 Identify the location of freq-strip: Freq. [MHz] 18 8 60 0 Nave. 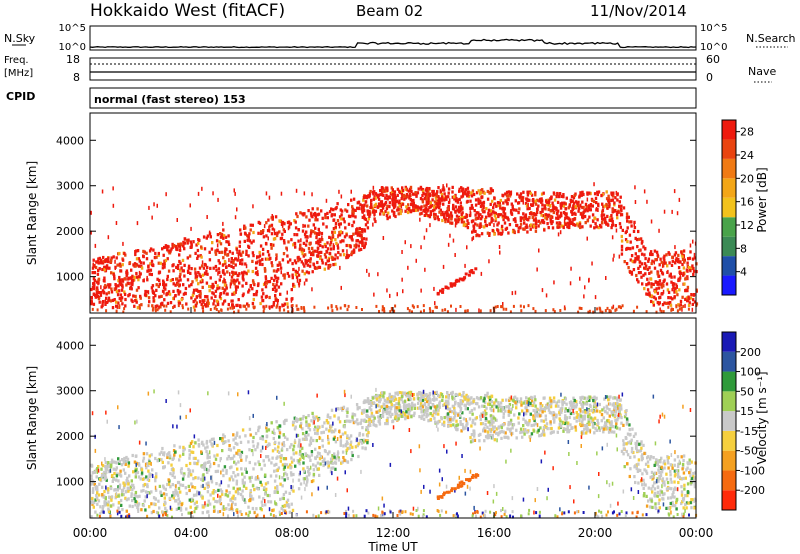
(390, 68).